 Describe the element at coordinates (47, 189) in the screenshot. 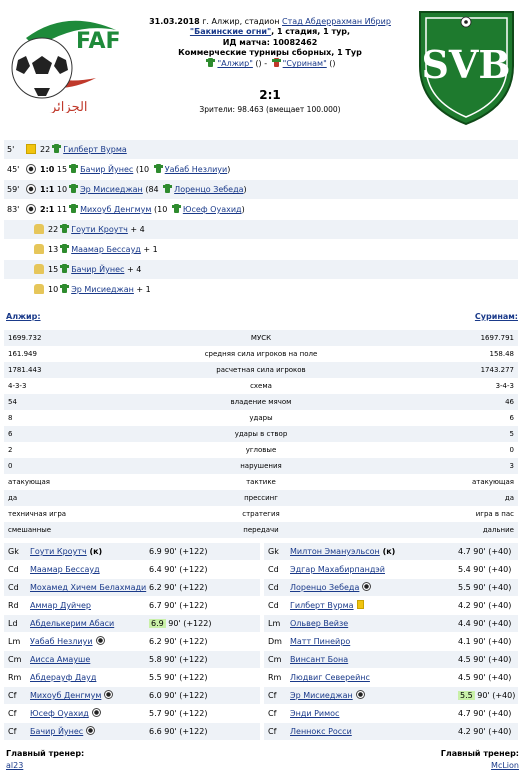

I see `event-score: 1:1` at that location.